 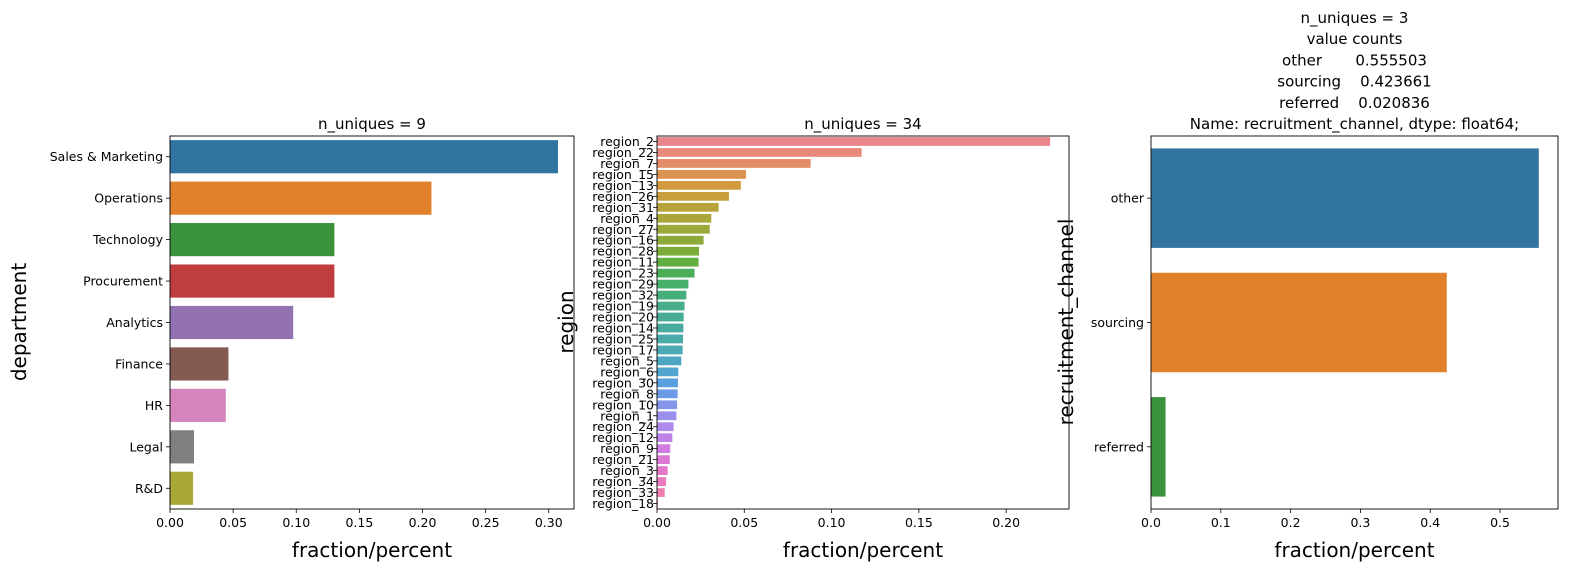 What do you see at coordinates (139, 363) in the screenshot?
I see `y-tick-label: Finance` at bounding box center [139, 363].